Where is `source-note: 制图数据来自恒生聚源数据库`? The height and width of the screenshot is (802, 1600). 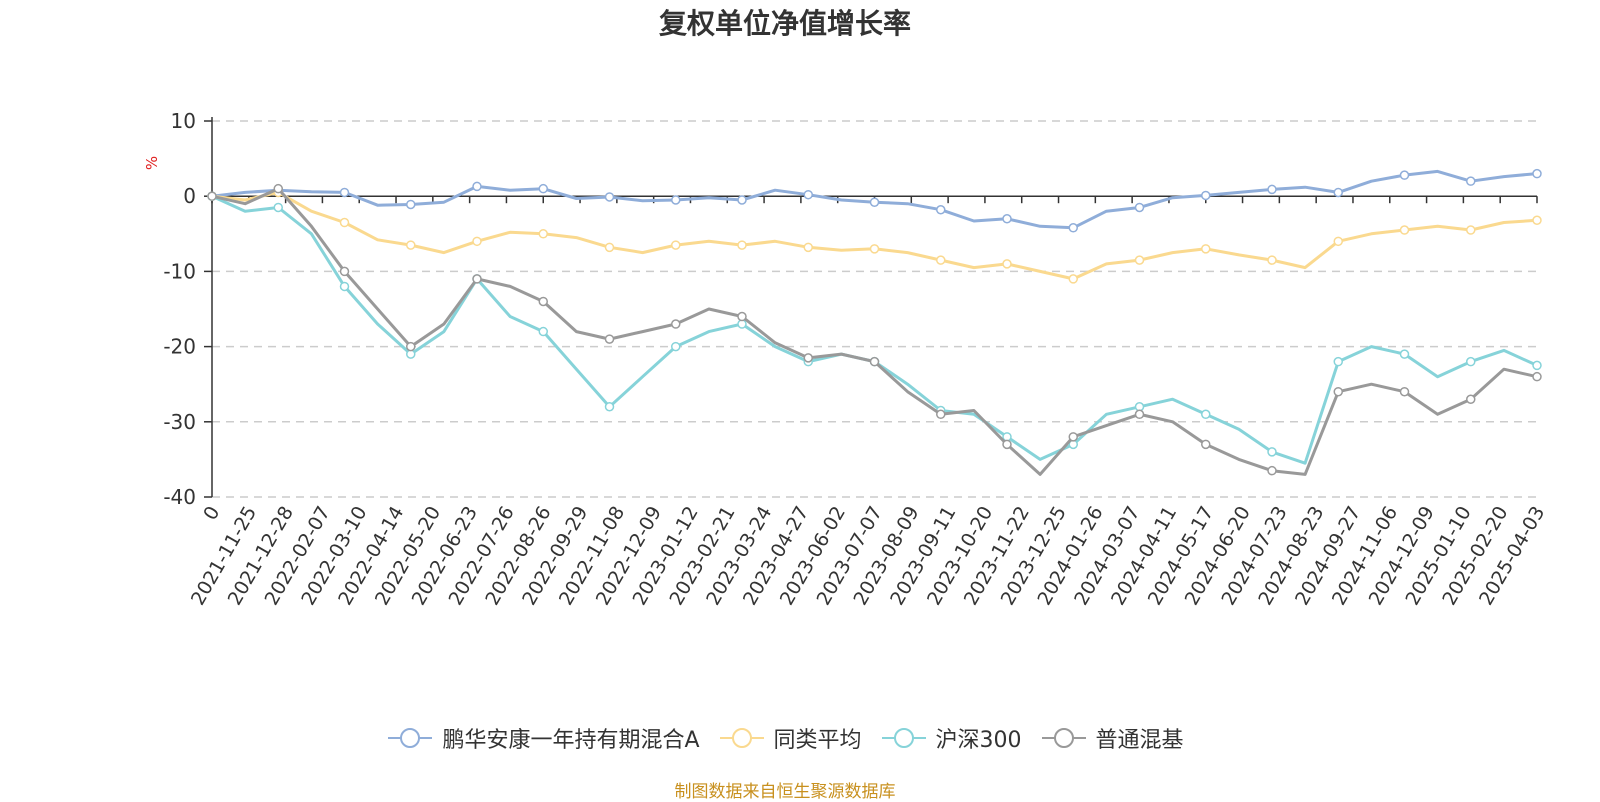 source-note: 制图数据来自恒生聚源数据库 is located at coordinates (785, 792).